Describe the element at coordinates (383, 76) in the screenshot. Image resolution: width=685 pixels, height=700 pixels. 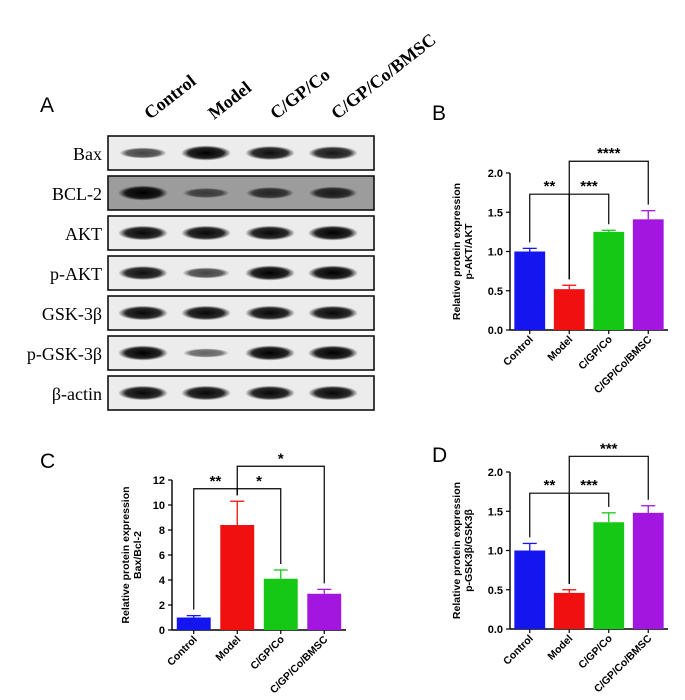
I see `blot-group-label: C/GP/Co/BMSC` at that location.